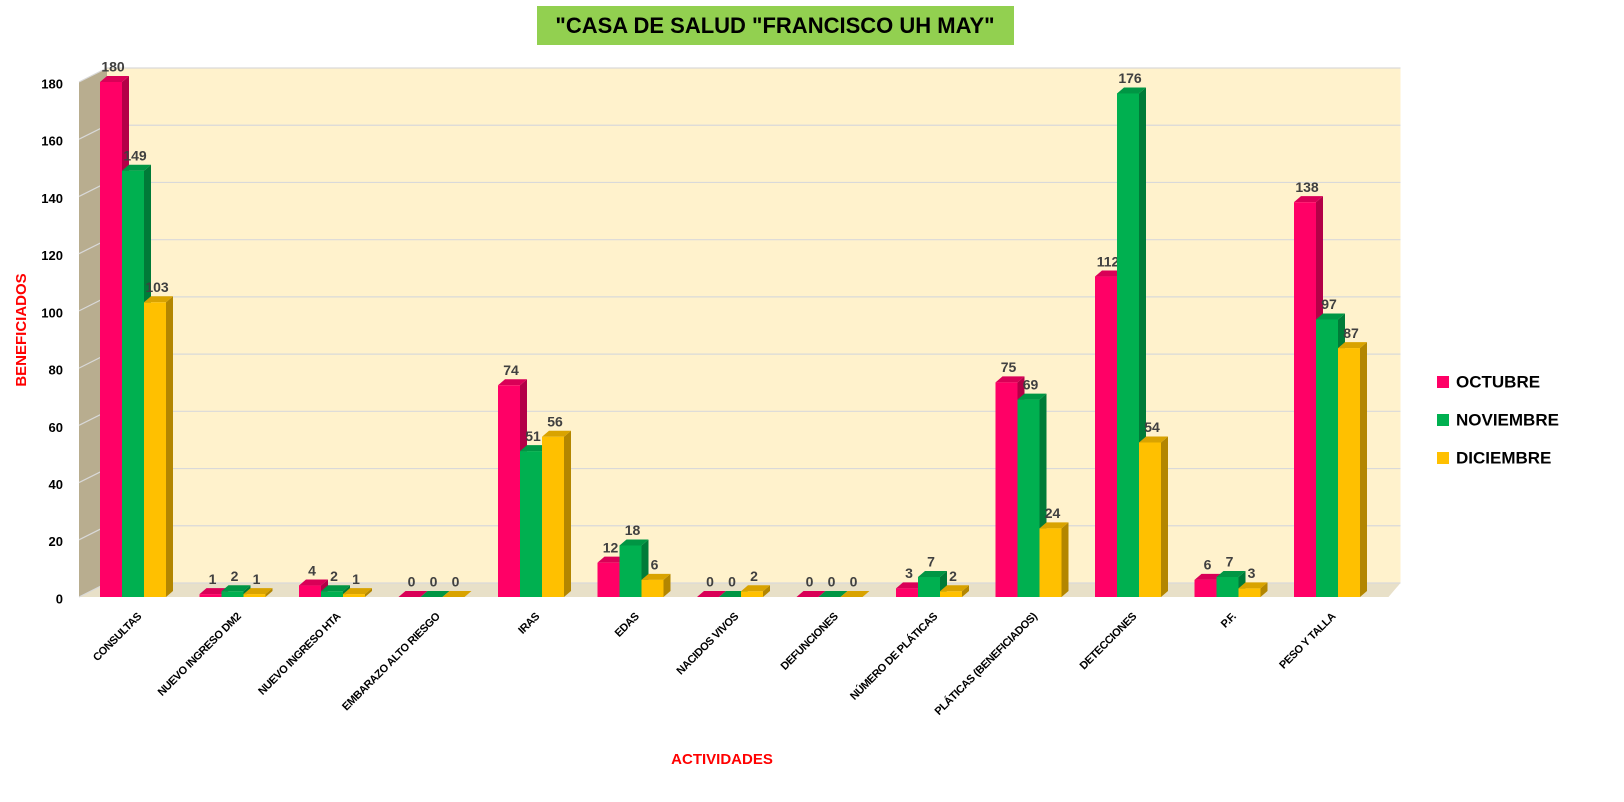 The image size is (1624, 802). I want to click on x-tick-label: EDAS, so click(627, 625).